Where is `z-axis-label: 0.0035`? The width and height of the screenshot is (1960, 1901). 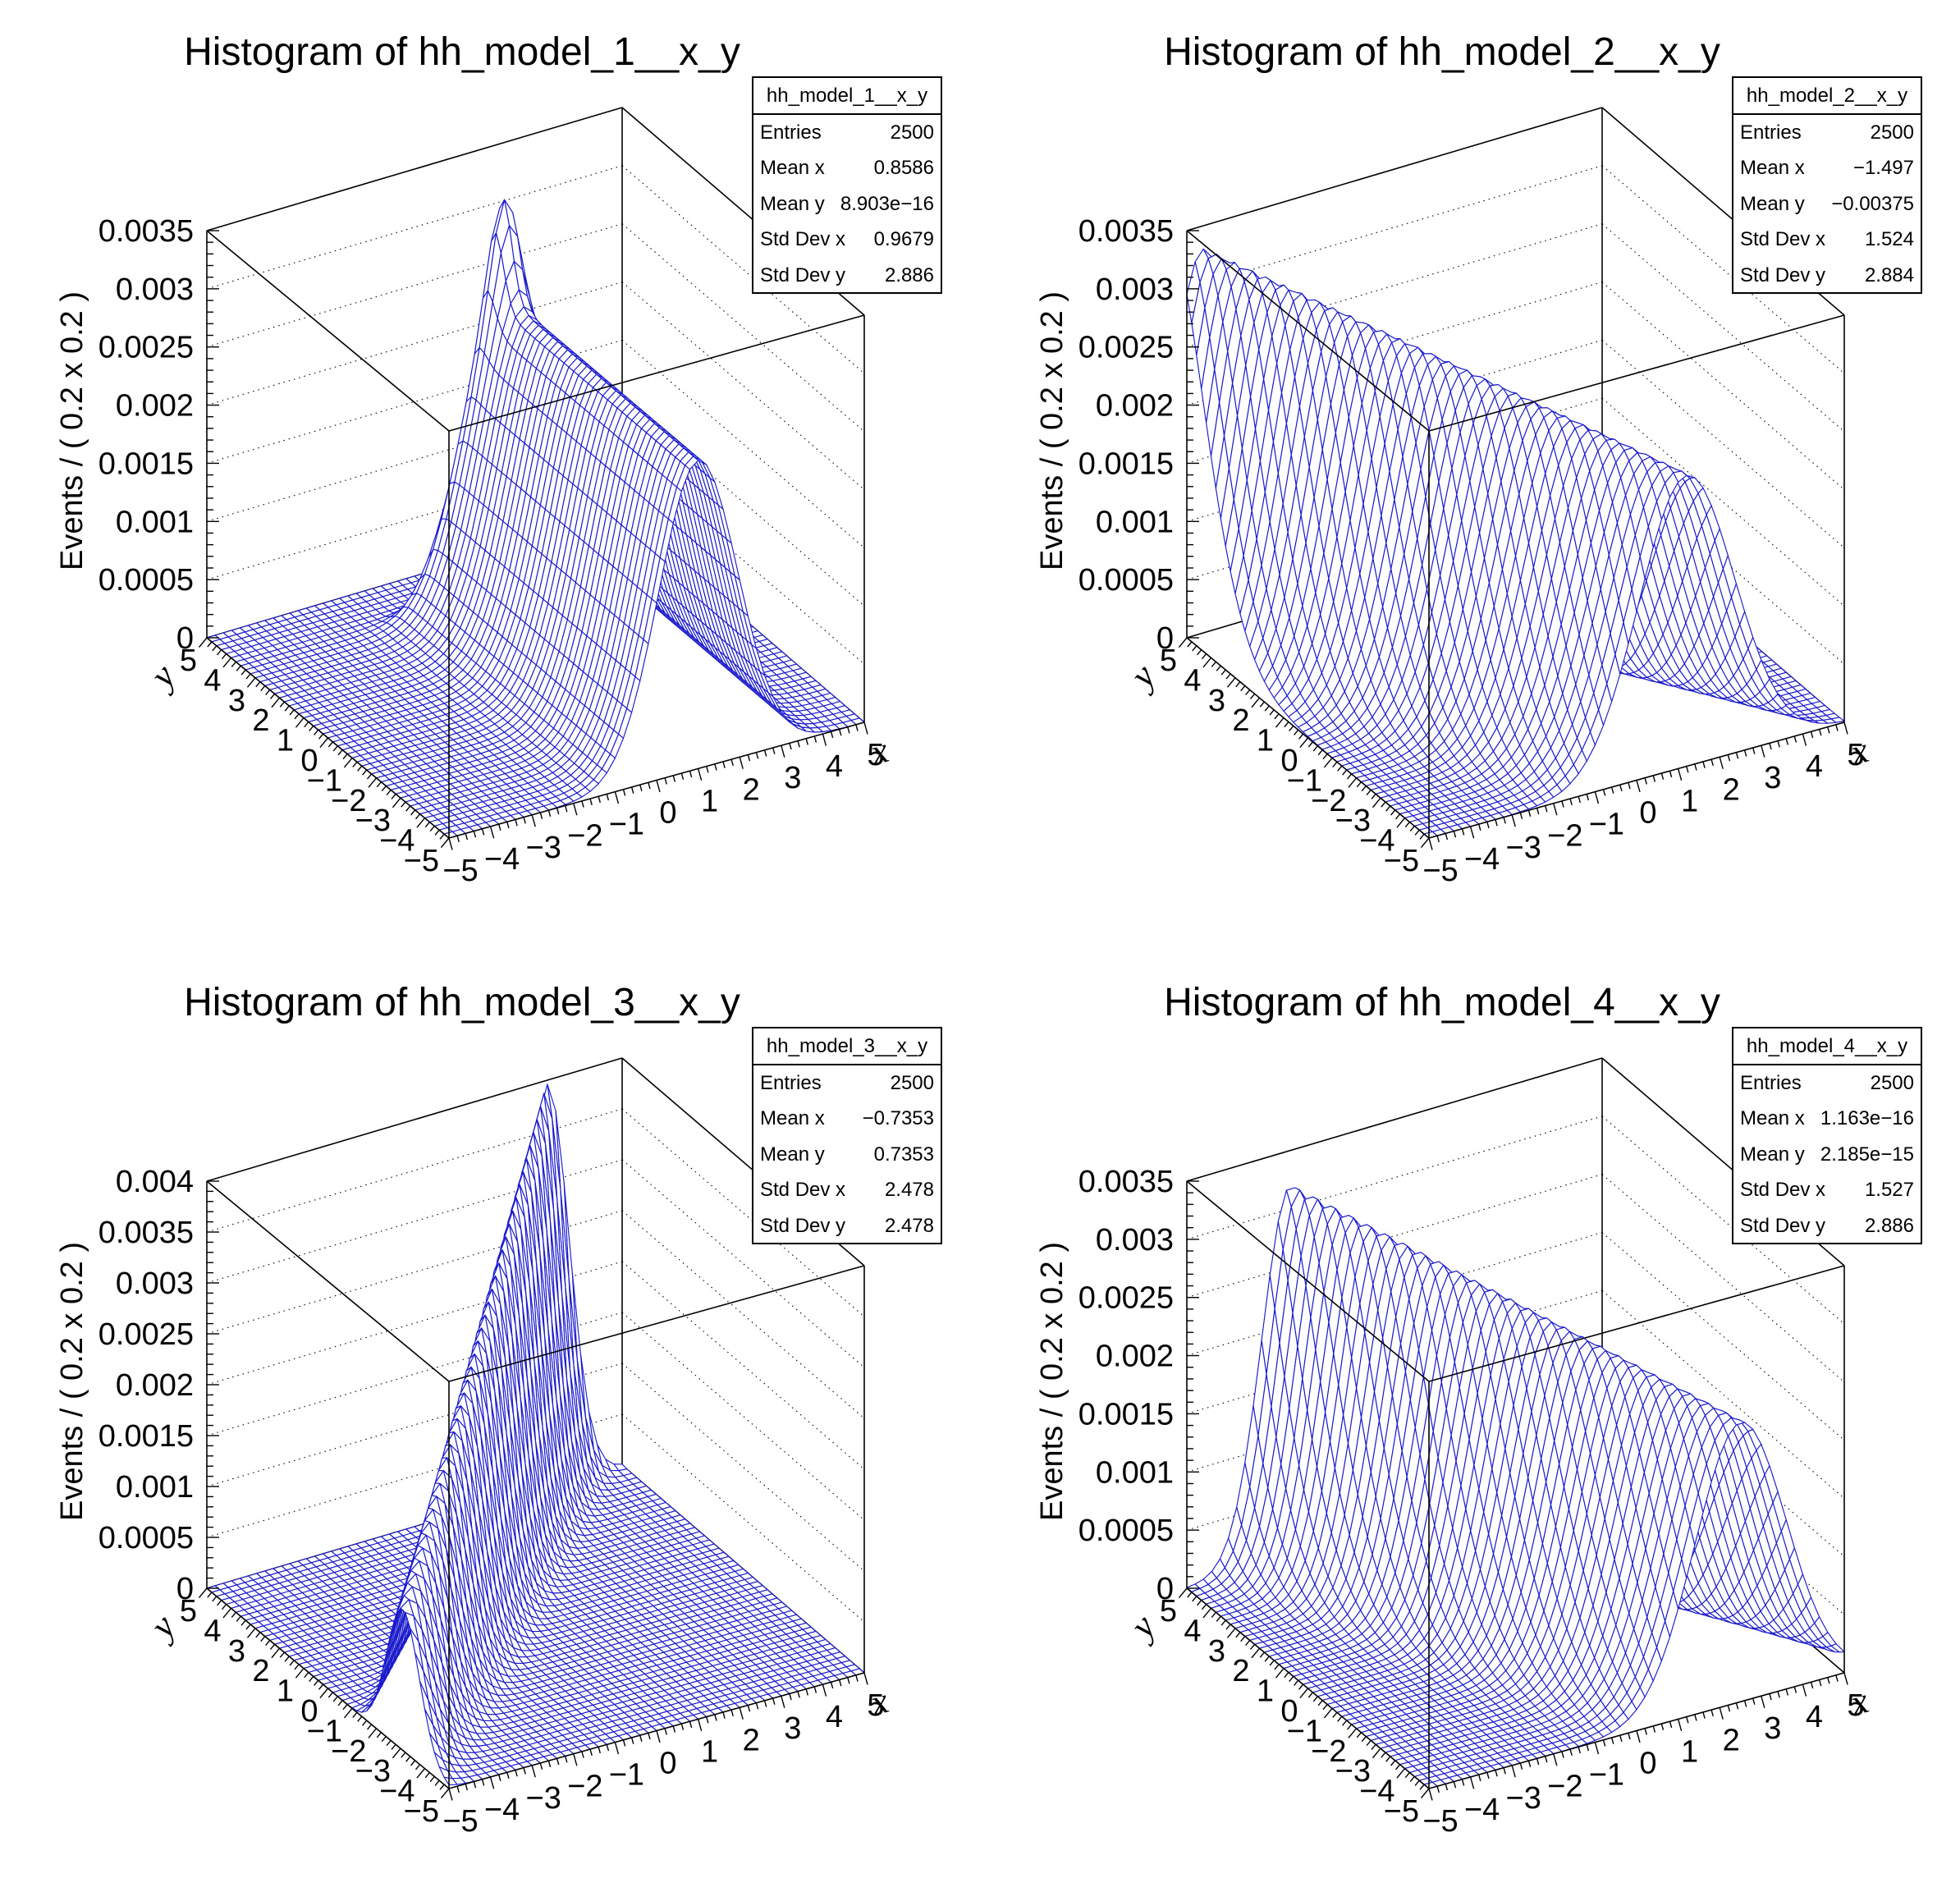 z-axis-label: 0.0035 is located at coordinates (146, 1233).